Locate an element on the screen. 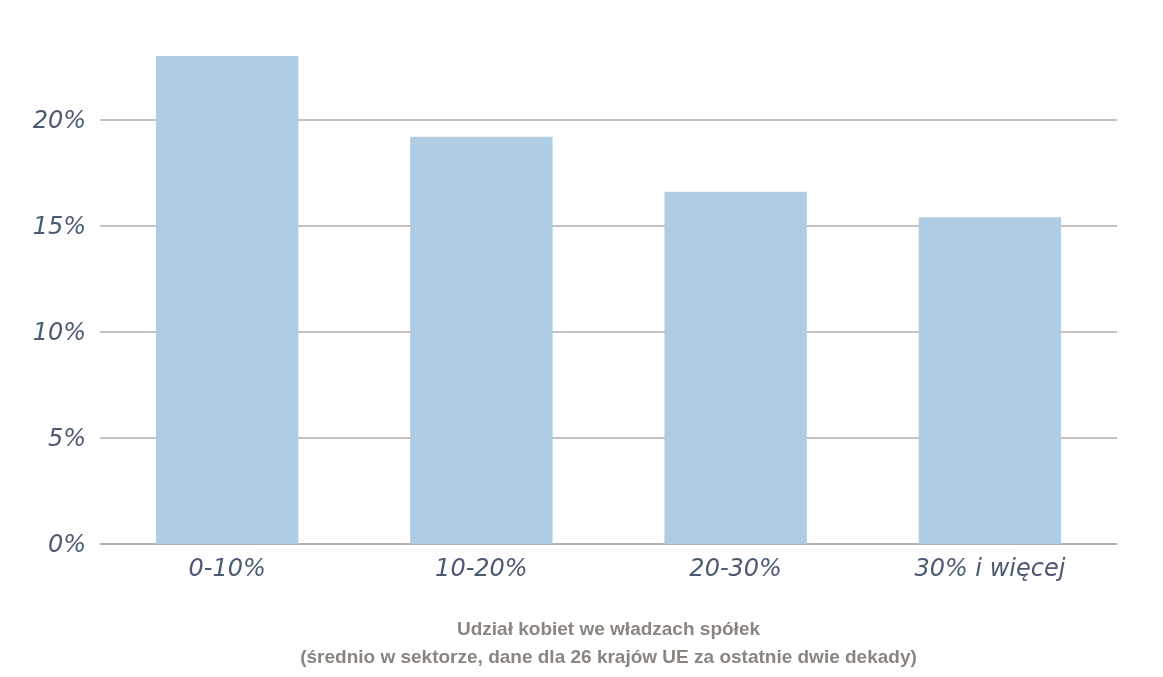 The height and width of the screenshot is (677, 1163). y-tick-label: 0% is located at coordinates (66, 544).